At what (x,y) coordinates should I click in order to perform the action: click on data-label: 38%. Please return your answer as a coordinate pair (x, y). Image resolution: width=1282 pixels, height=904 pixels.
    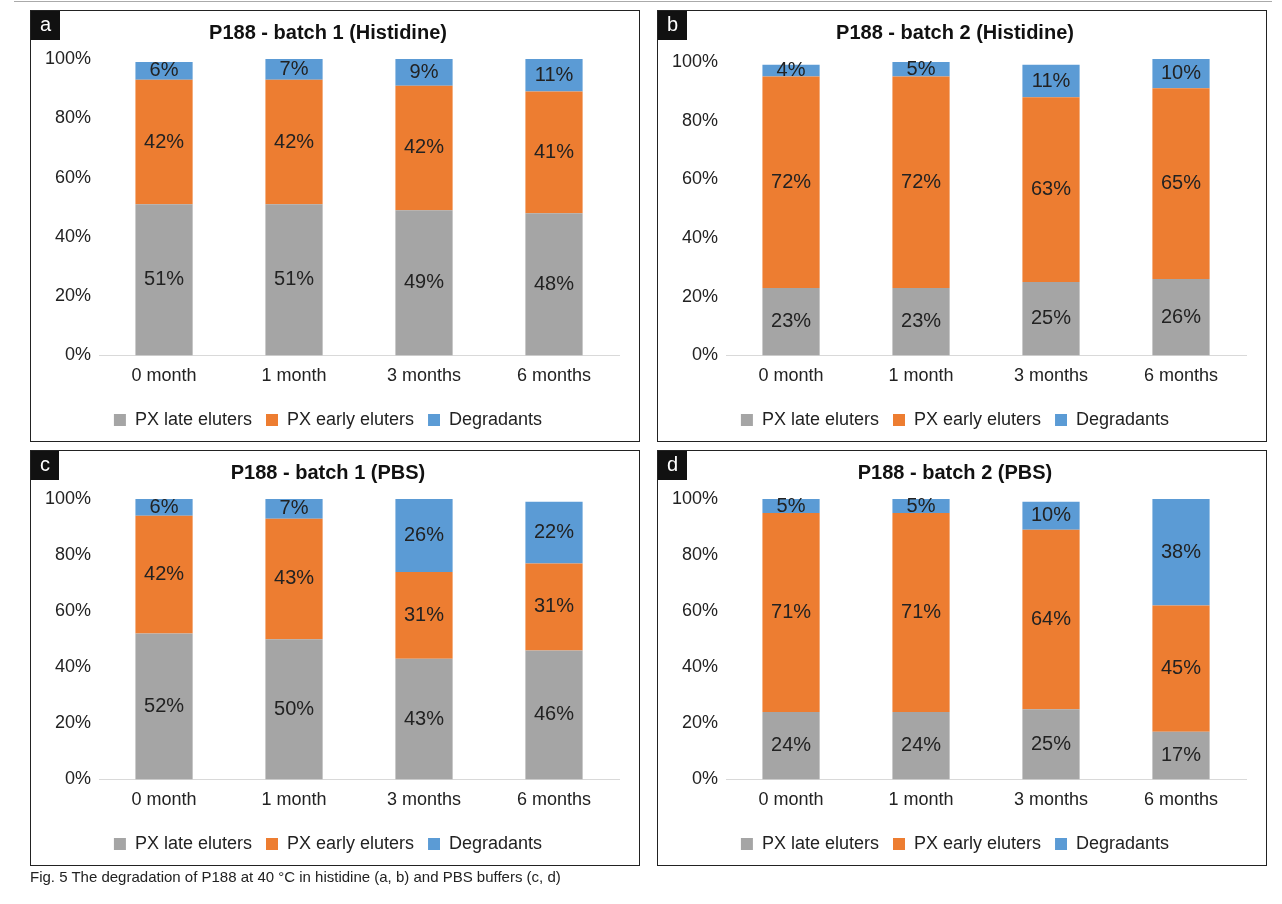
    Looking at the image, I should click on (1181, 550).